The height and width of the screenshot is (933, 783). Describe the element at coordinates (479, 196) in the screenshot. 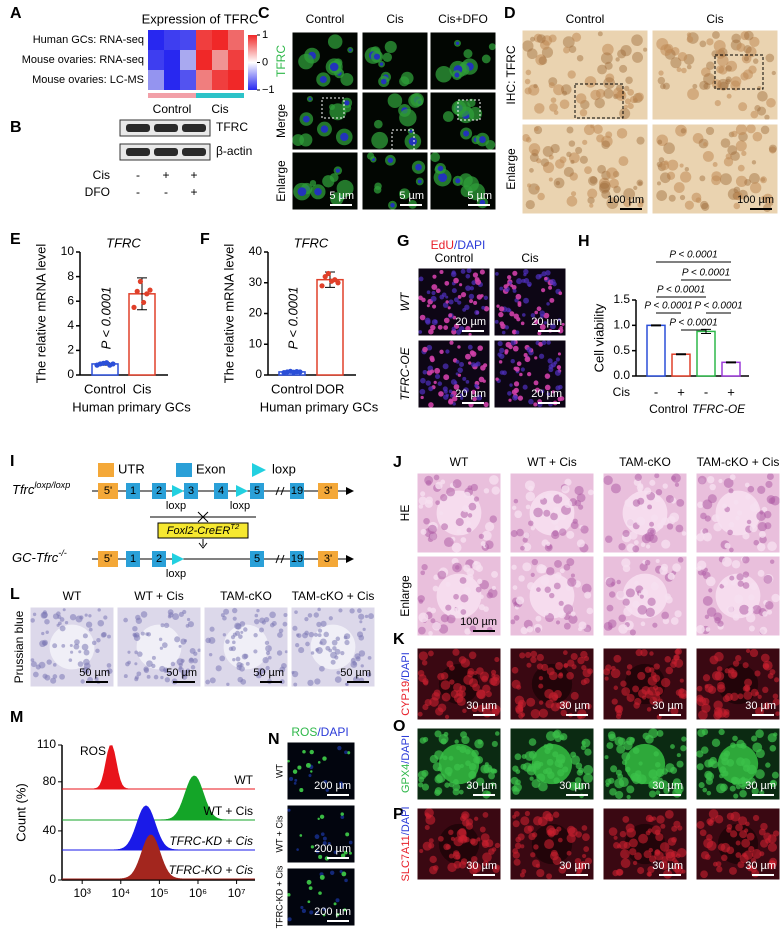

I see `scale-bar-label: 5 µm` at that location.